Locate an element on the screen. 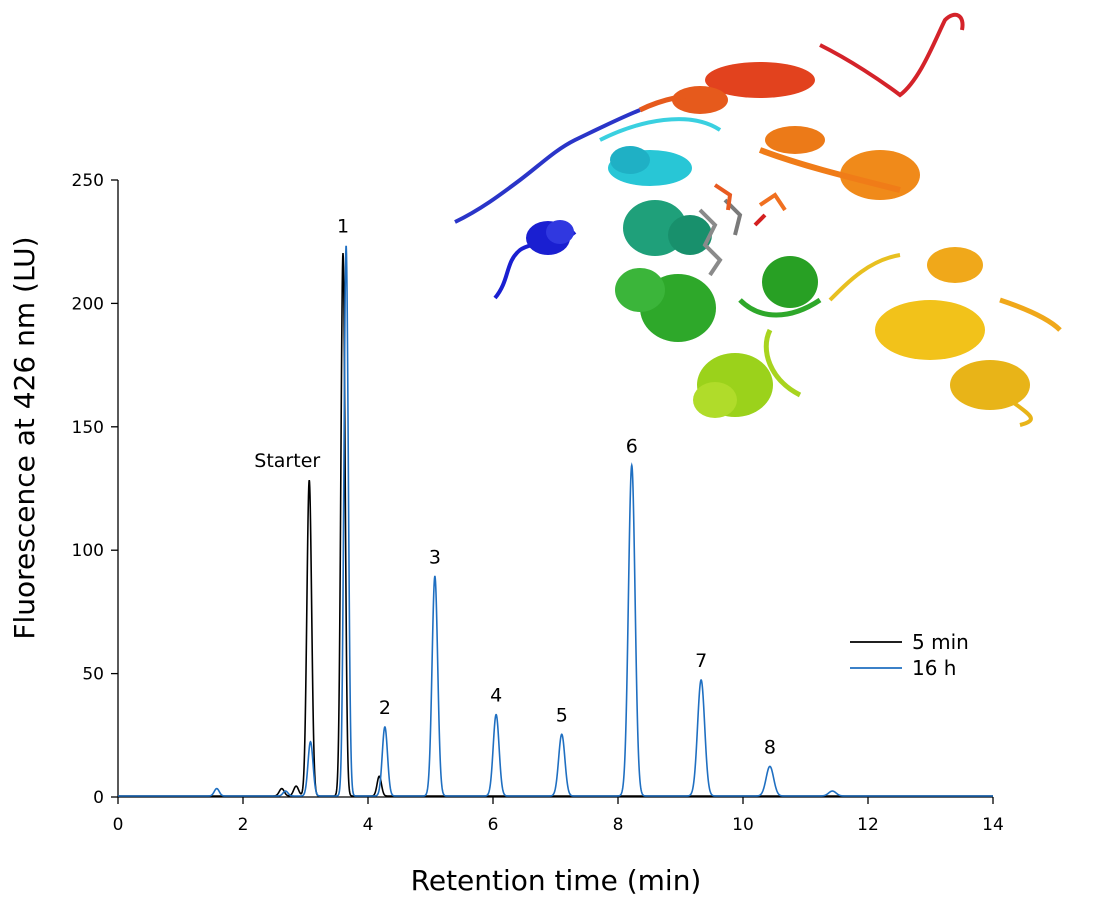 The image size is (1096, 900). x-tick-label: 14 is located at coordinates (993, 825).